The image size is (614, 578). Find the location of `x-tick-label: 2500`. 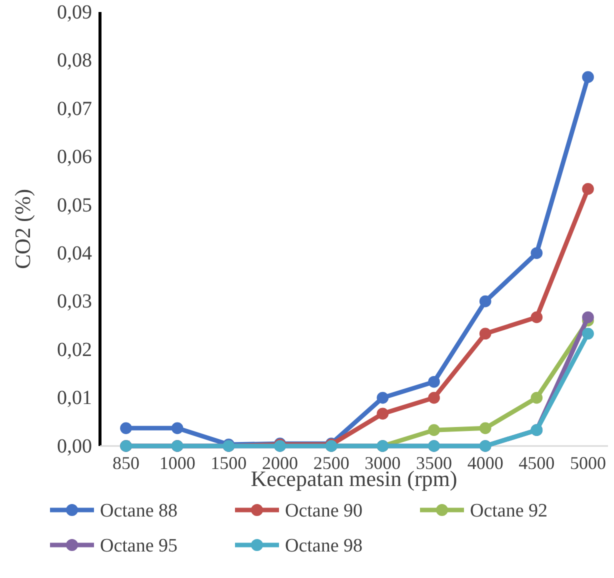

x-tick-label: 2500 is located at coordinates (331, 462).